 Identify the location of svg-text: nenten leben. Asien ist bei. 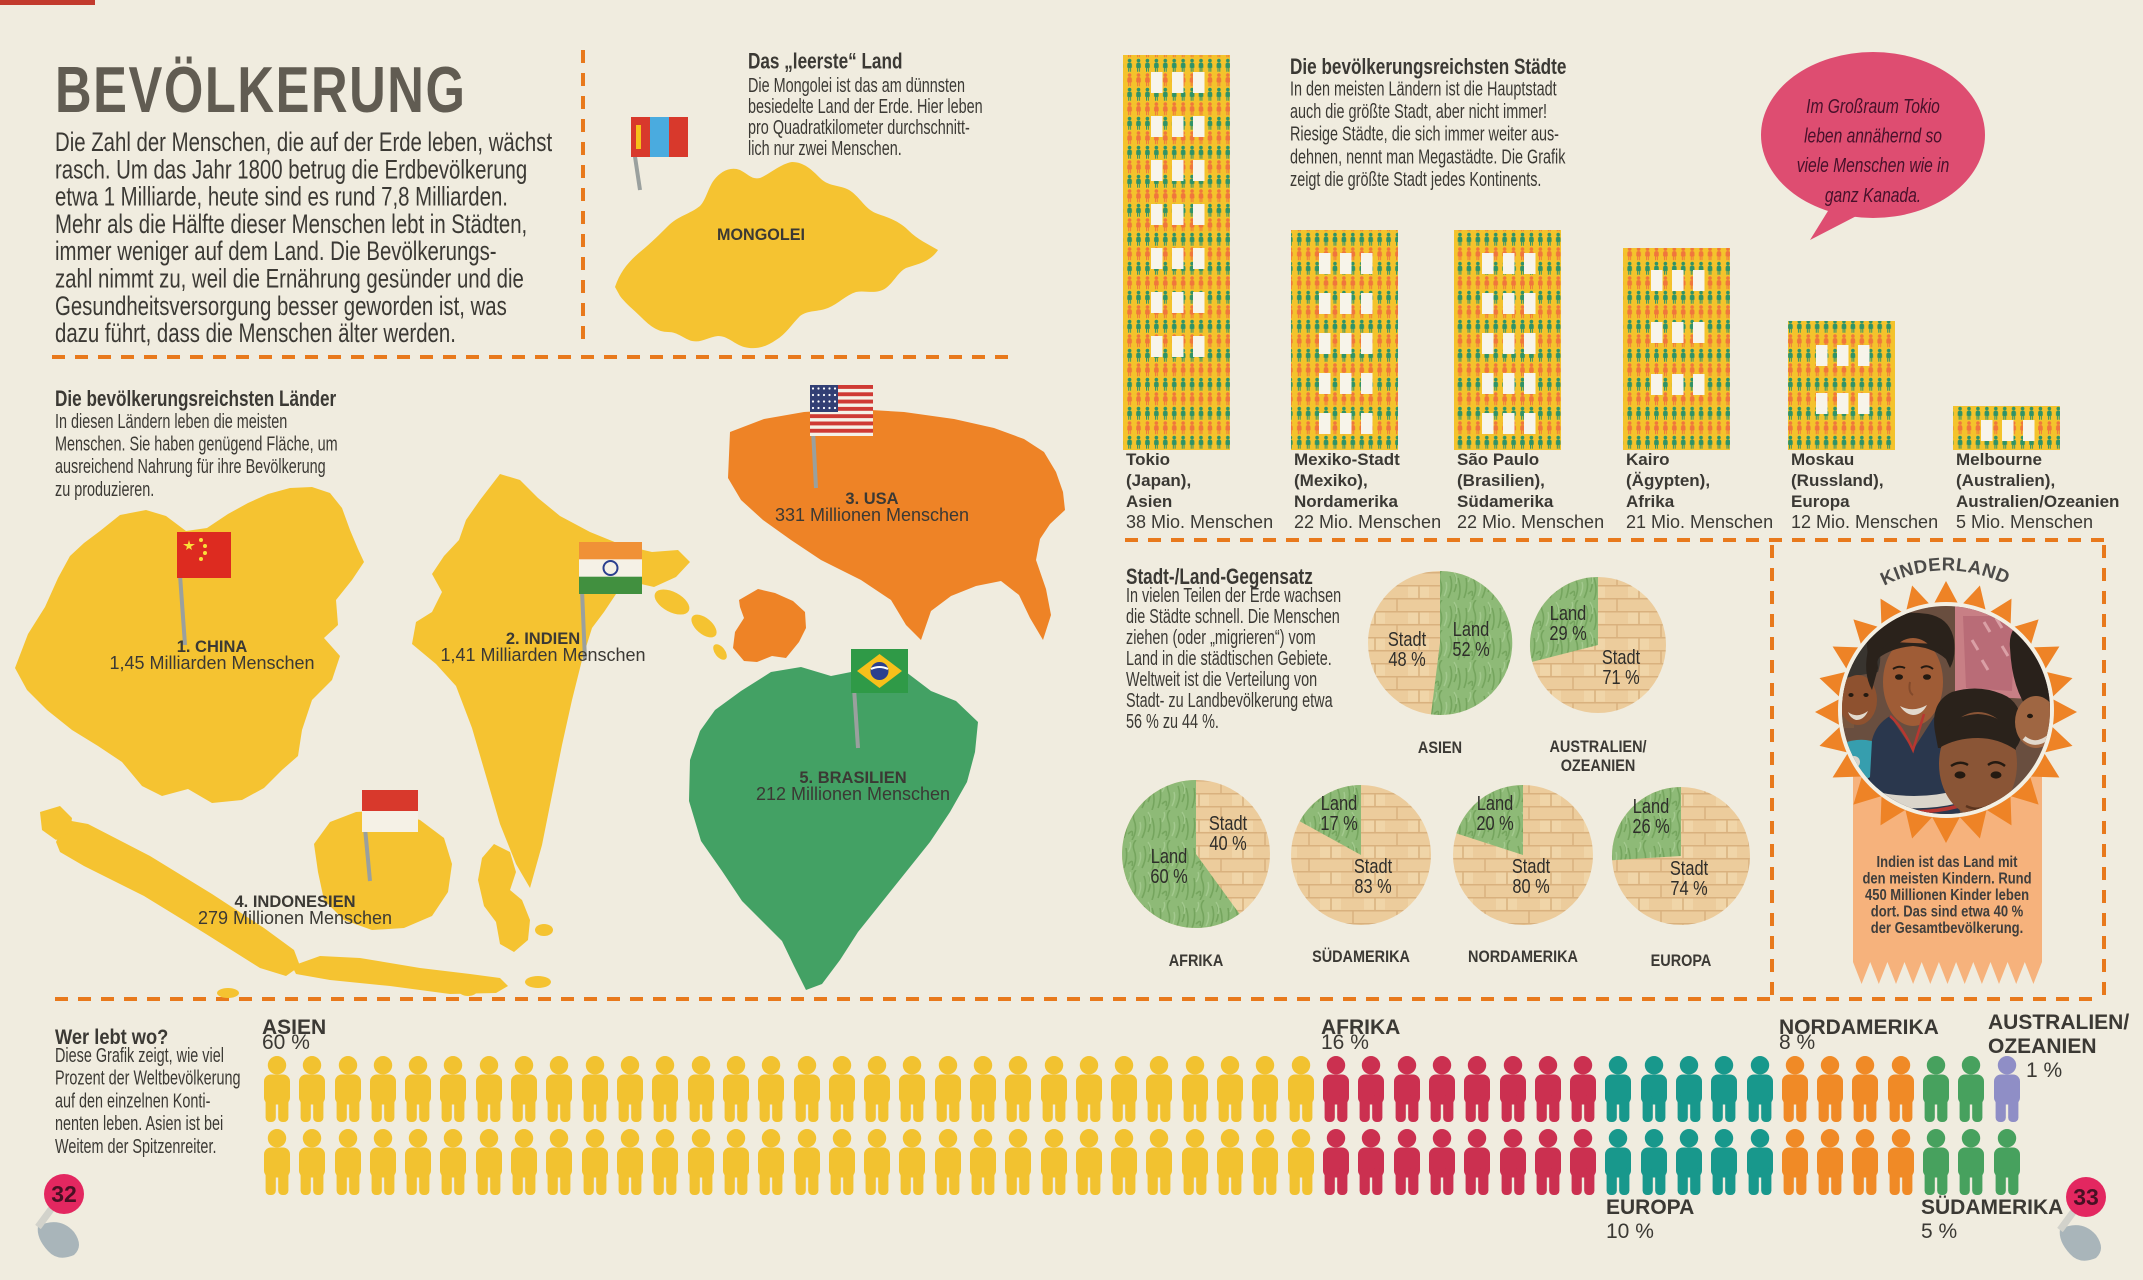
(139, 1123).